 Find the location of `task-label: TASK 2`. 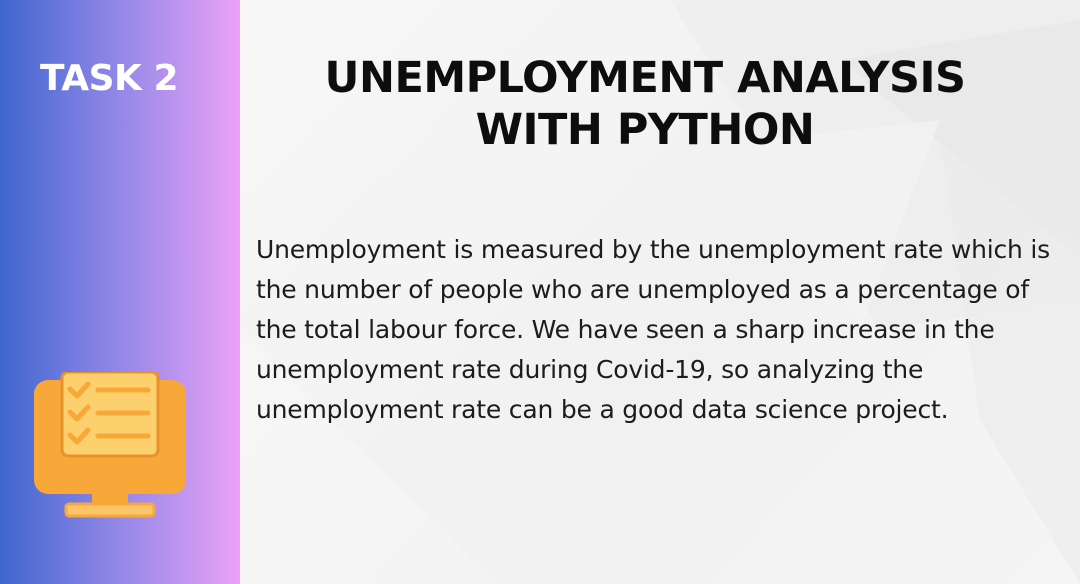

task-label: TASK 2 is located at coordinates (109, 78).